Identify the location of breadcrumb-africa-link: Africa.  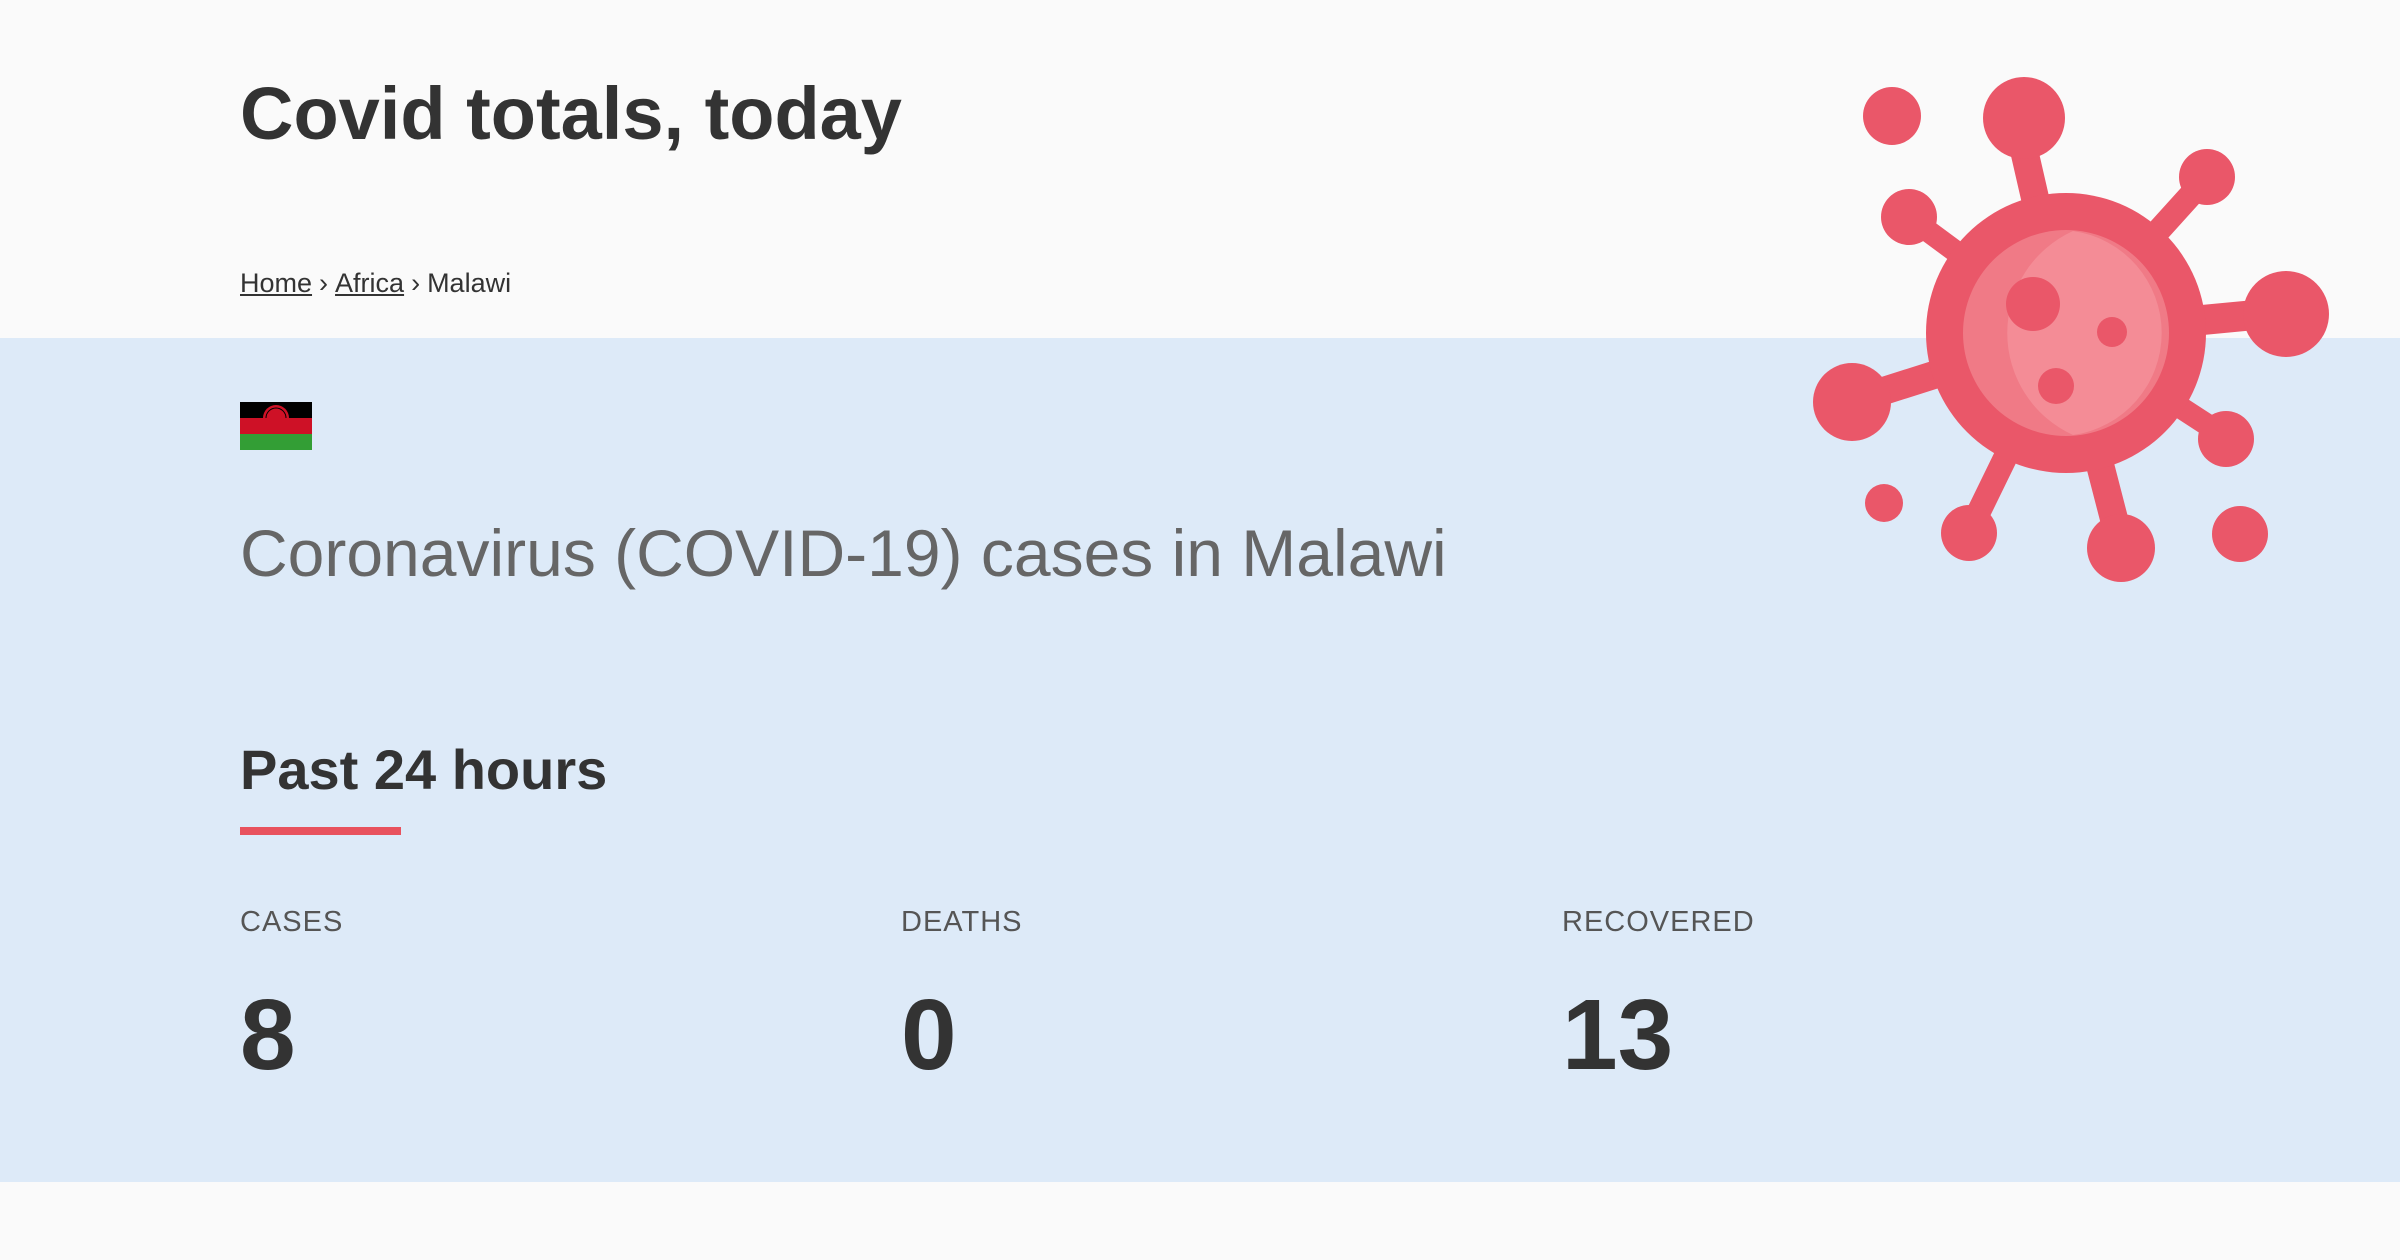
(370, 283).